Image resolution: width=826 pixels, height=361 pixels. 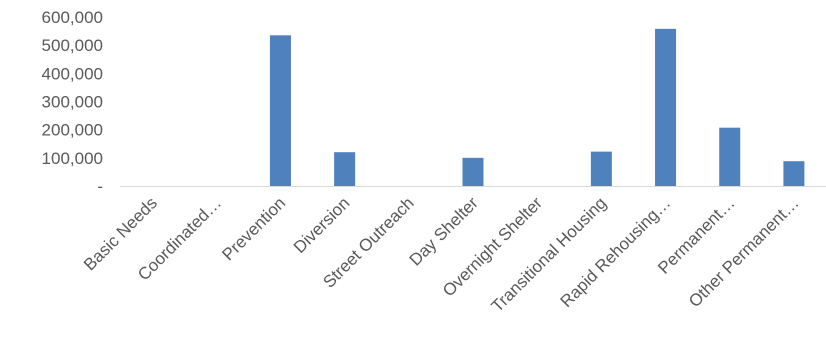 What do you see at coordinates (72, 45) in the screenshot?
I see `y-tick-label: 500,000` at bounding box center [72, 45].